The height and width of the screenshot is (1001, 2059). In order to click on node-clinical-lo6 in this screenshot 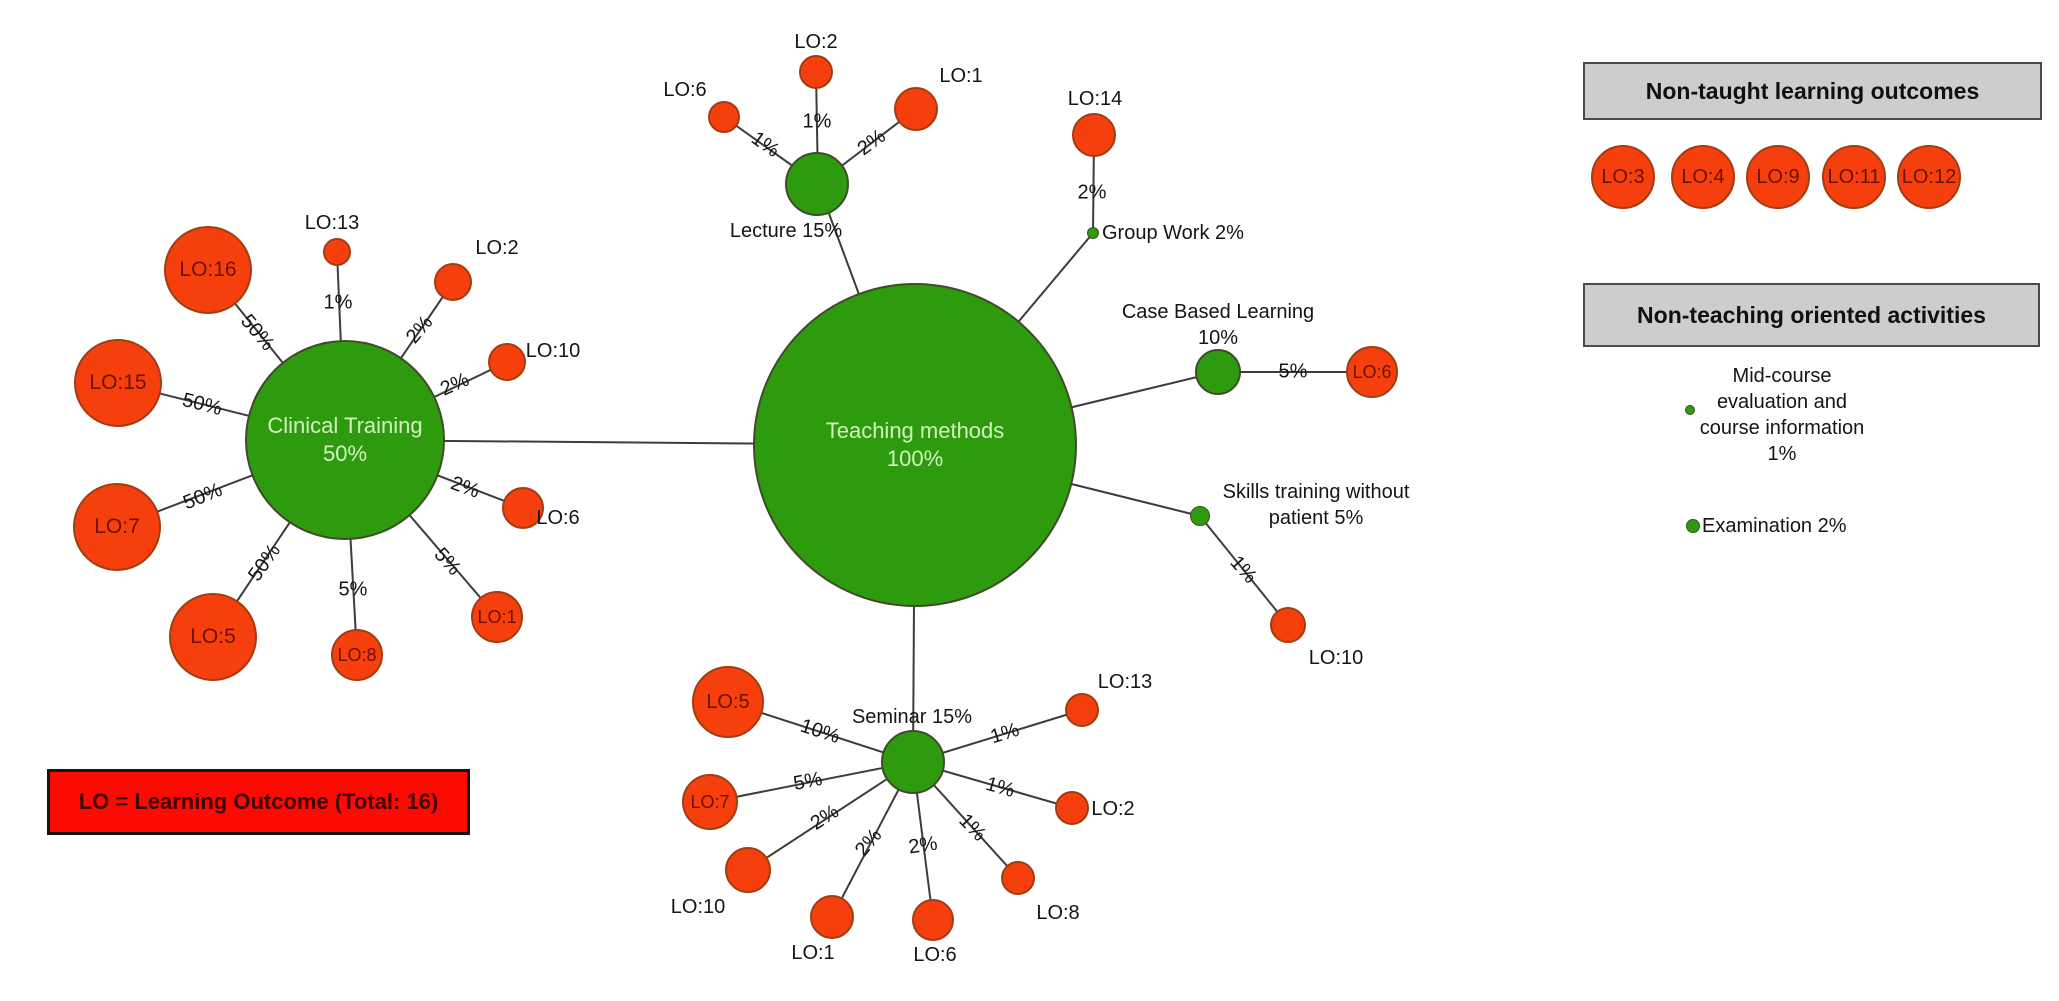, I will do `click(523, 508)`.